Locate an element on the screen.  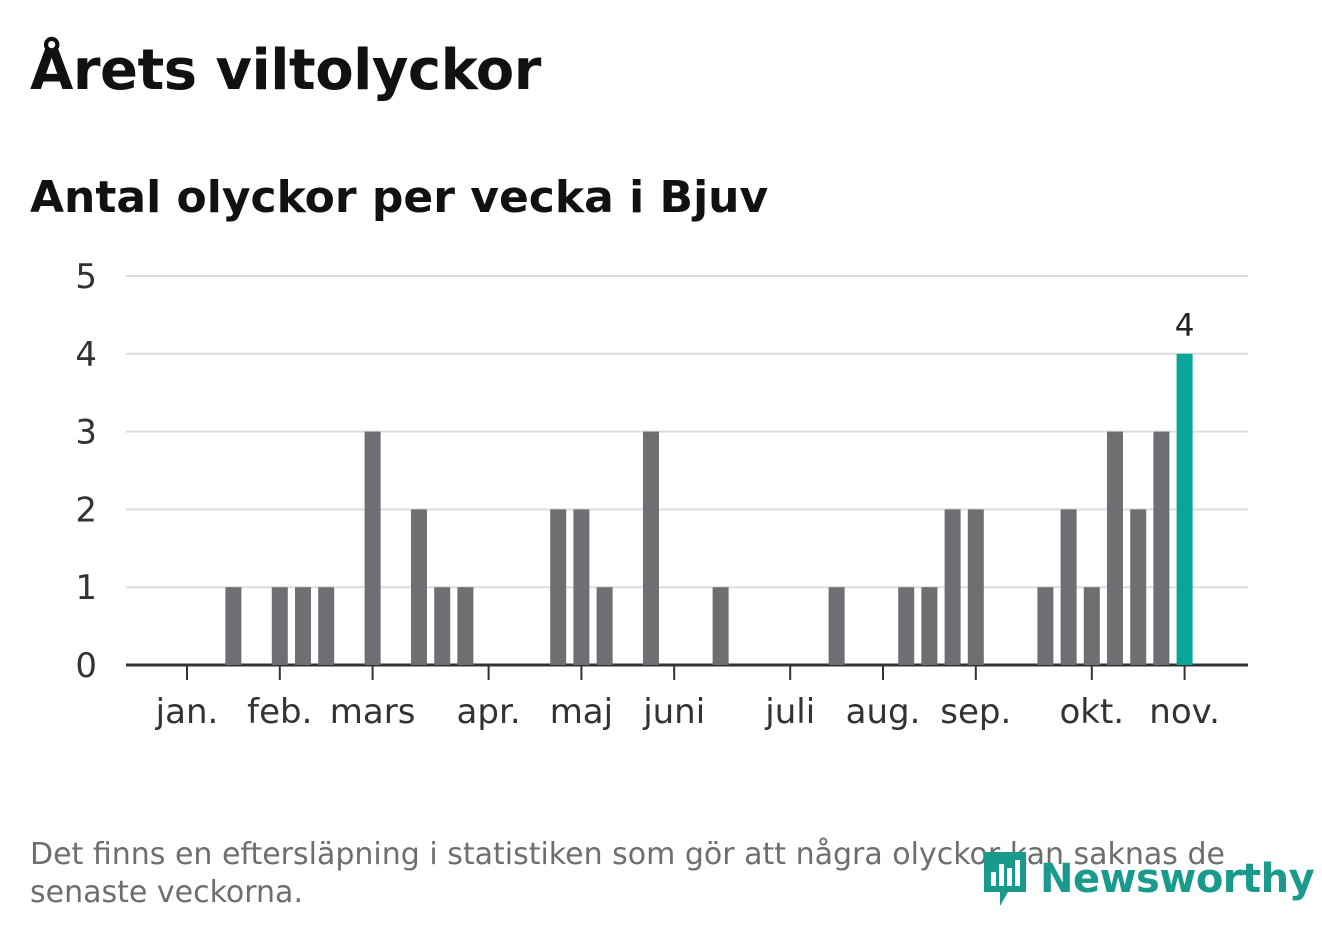
y-tick-label: 3 is located at coordinates (86, 433).